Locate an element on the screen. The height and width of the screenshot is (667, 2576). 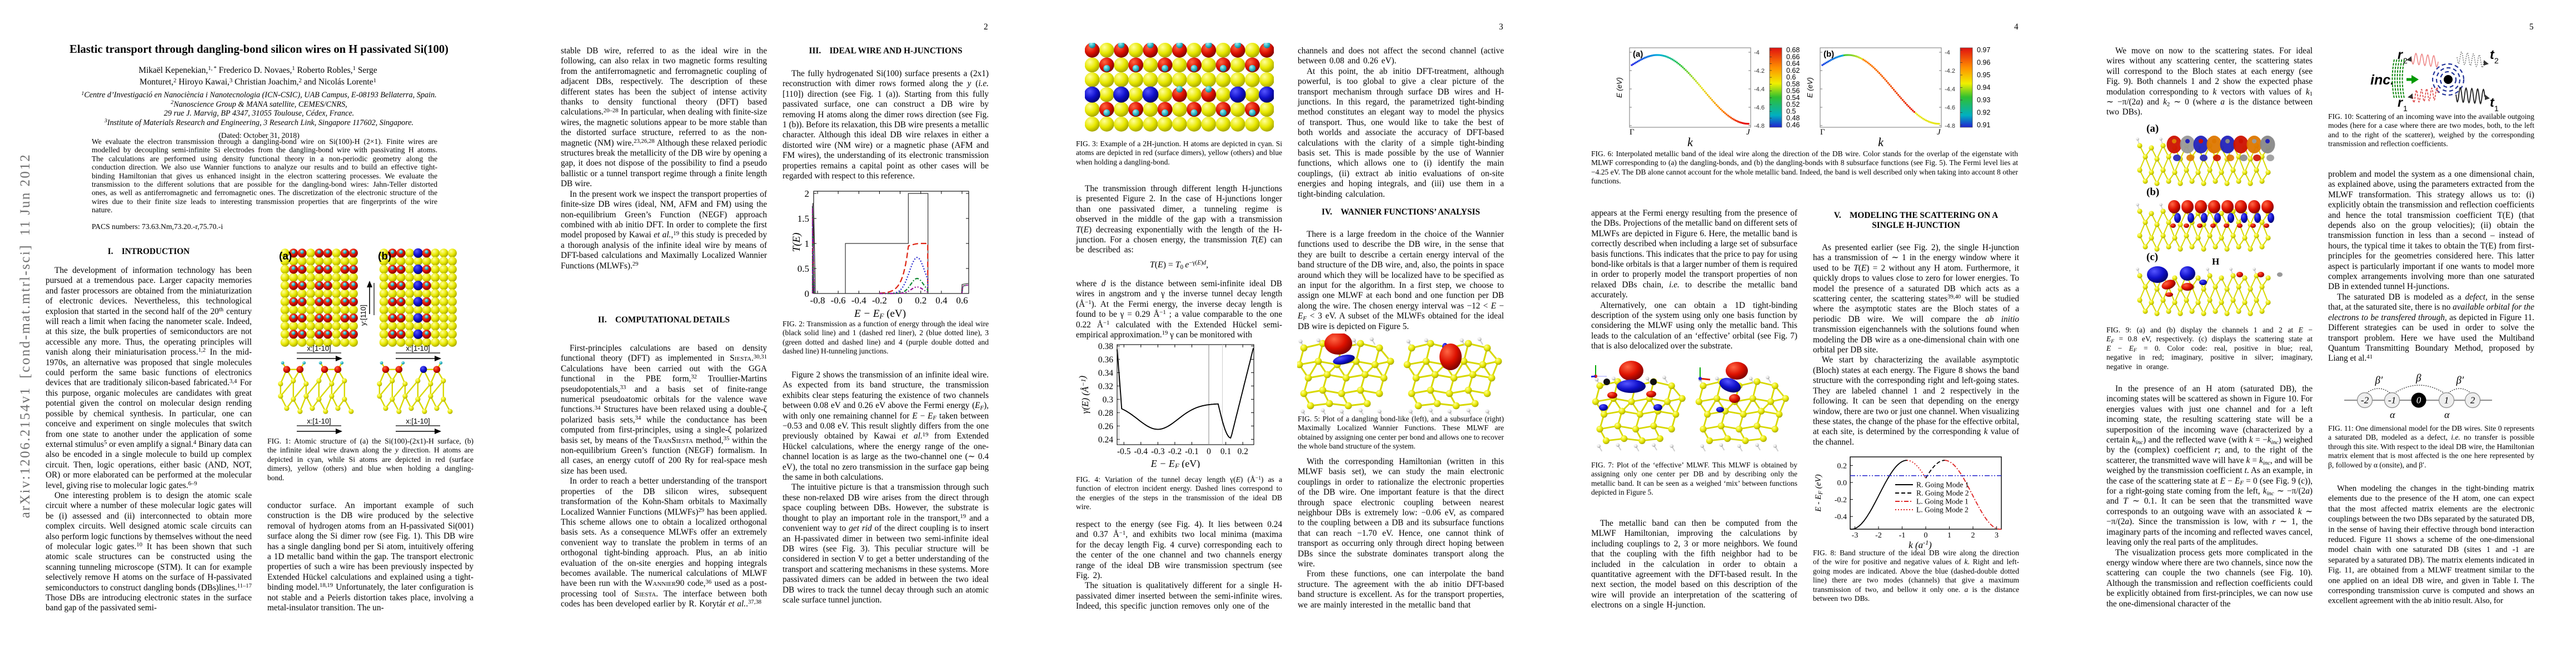
svg-text: (c) is located at coordinates (2152, 257).